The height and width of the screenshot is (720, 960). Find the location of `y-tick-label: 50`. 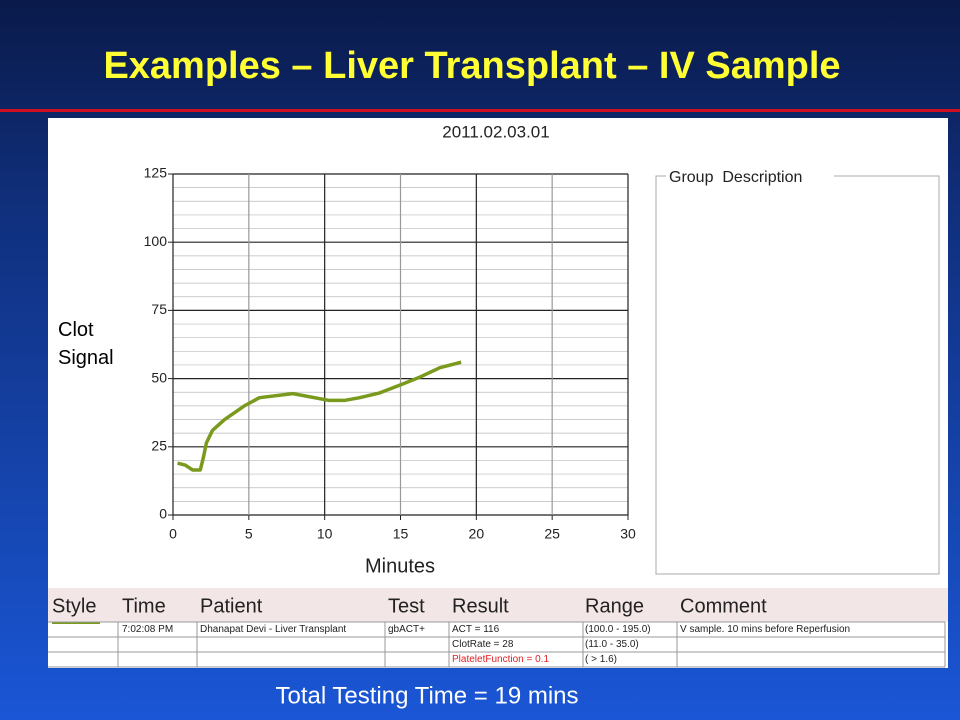

y-tick-label: 50 is located at coordinates (159, 377).